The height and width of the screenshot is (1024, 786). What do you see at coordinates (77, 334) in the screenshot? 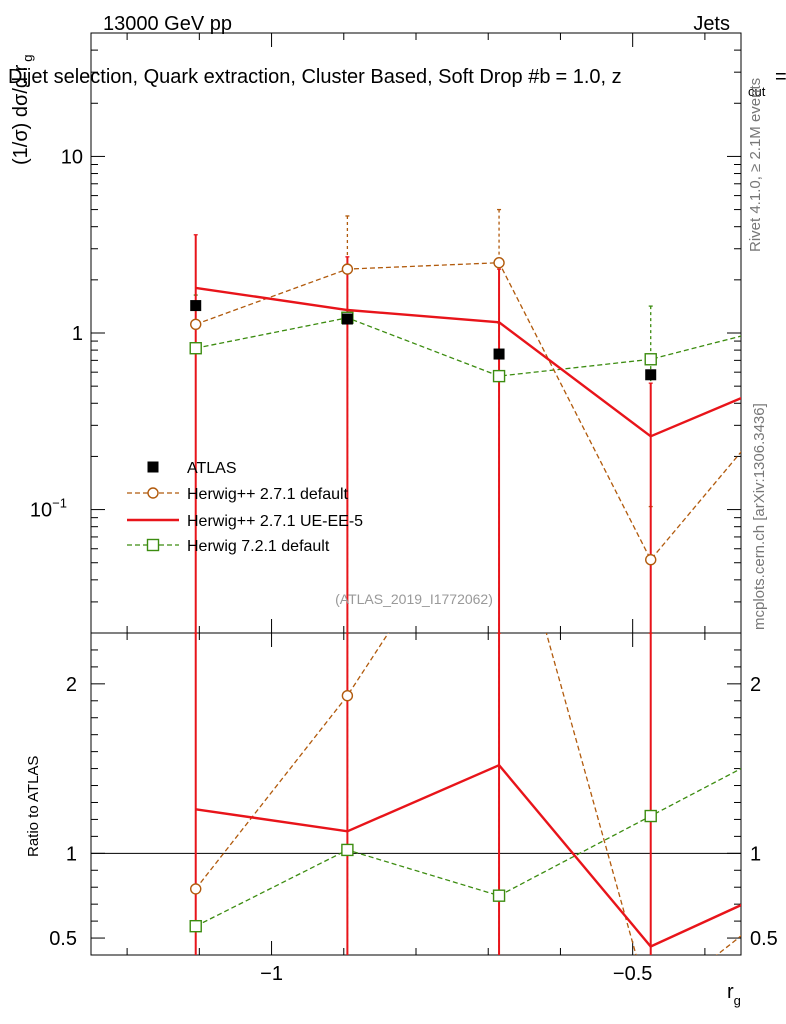
I see `main-ytick-label: 1` at bounding box center [77, 334].